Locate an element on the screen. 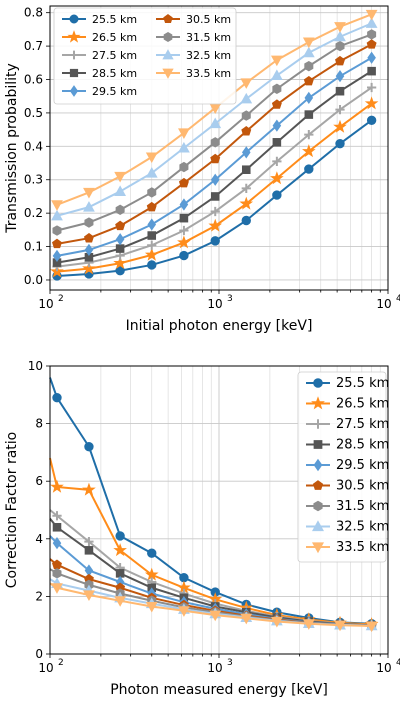 The image size is (400, 705). y-tick-label: 4 is located at coordinates (39, 539).